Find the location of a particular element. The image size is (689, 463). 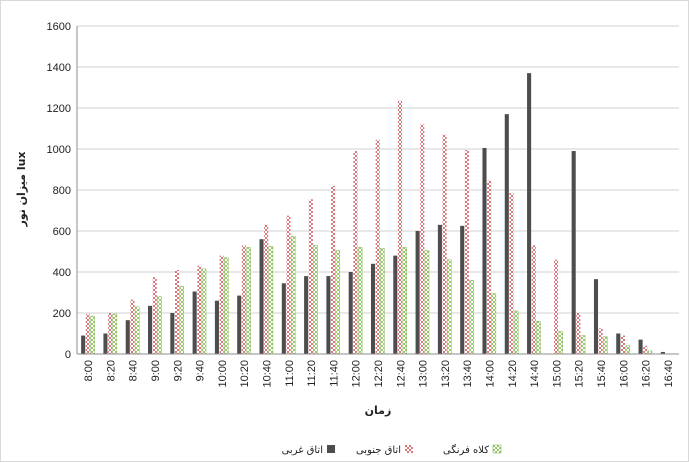

x-tick-label: 11:20 is located at coordinates (312, 373).